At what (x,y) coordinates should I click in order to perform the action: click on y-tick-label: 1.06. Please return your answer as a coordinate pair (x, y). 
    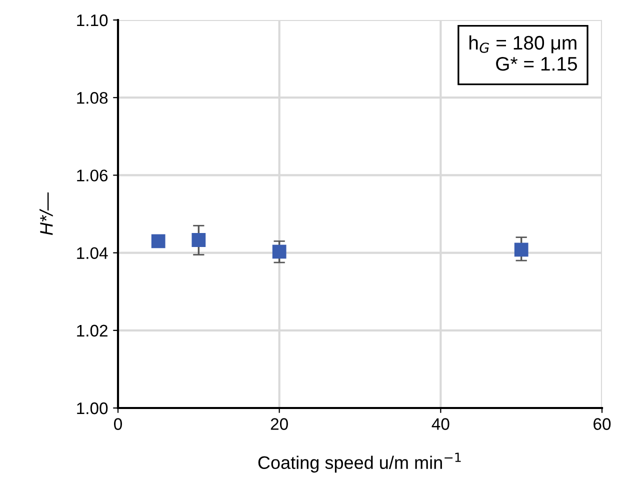
    Looking at the image, I should click on (92, 176).